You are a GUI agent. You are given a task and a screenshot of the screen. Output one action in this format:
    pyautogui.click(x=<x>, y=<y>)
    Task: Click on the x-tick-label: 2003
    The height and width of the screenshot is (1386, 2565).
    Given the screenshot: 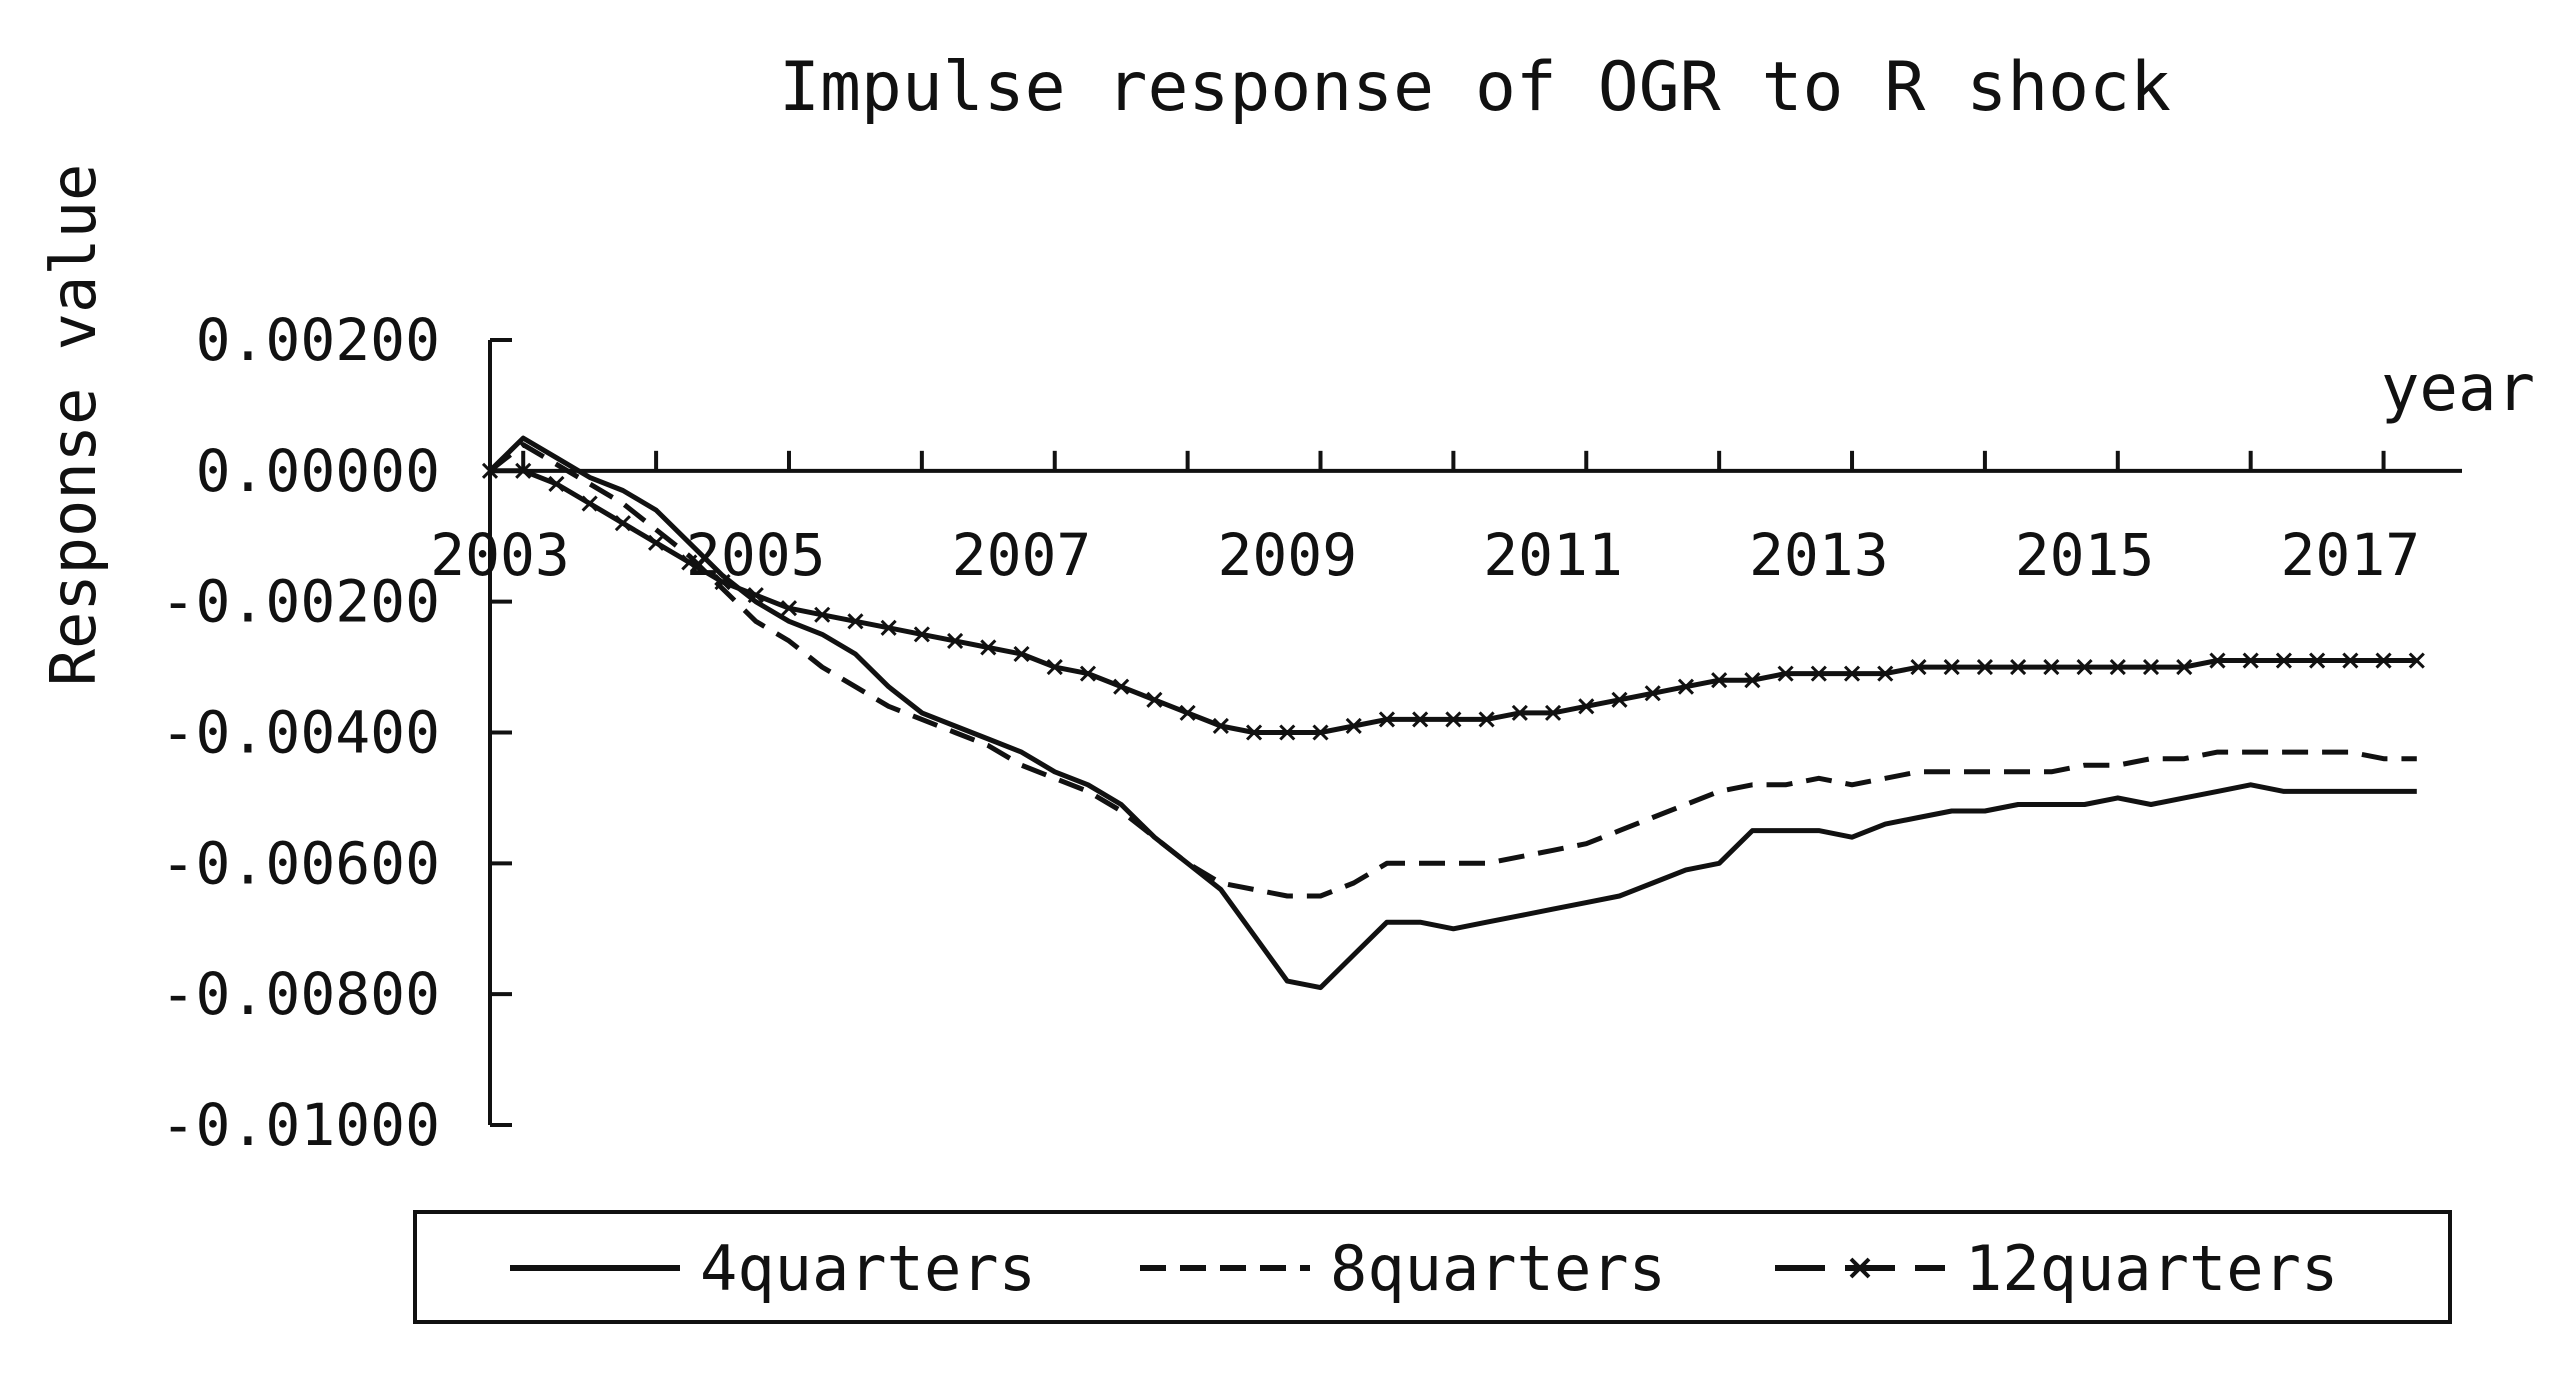 What is the action you would take?
    pyautogui.click(x=500, y=555)
    